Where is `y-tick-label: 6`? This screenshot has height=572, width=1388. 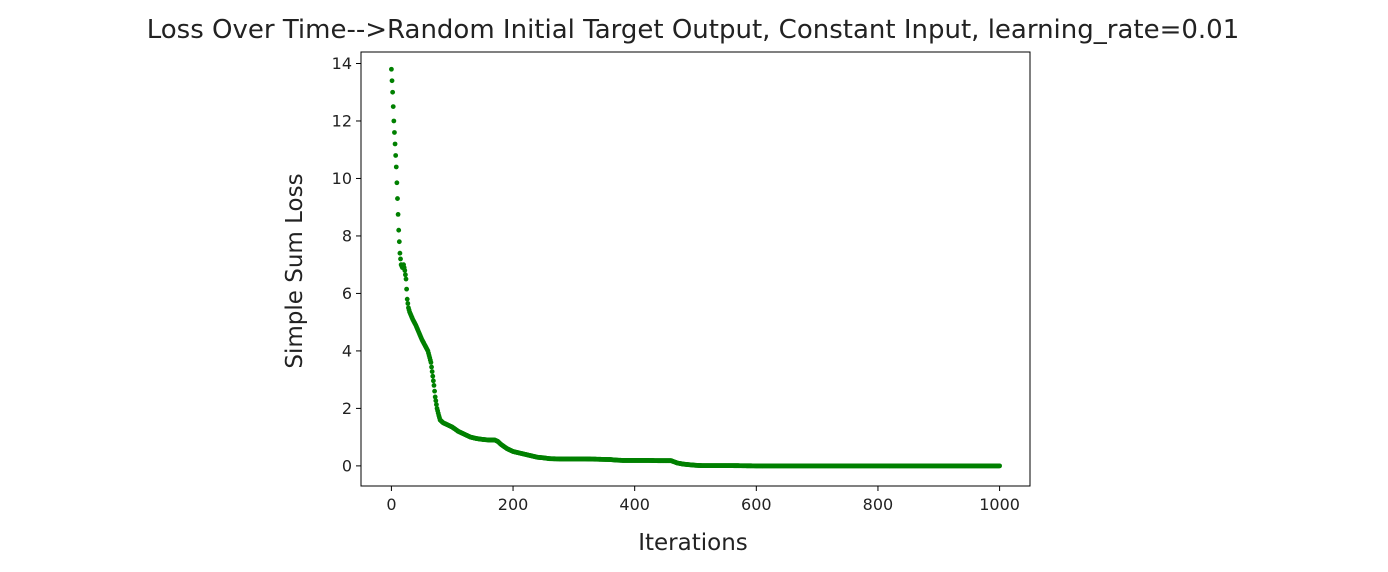 y-tick-label: 6 is located at coordinates (347, 293).